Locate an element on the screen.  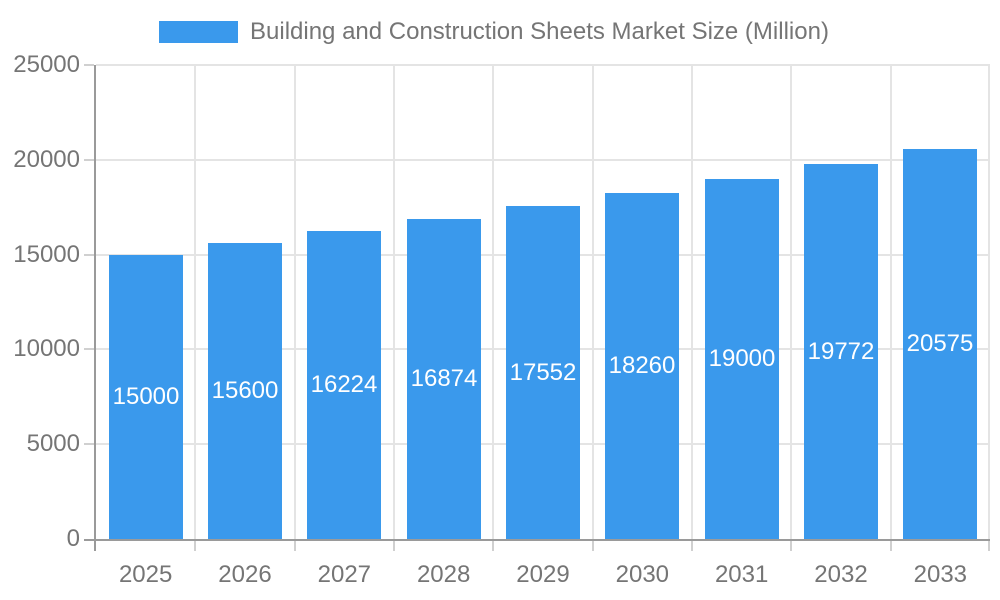
bar-2030: 18260 is located at coordinates (642, 366).